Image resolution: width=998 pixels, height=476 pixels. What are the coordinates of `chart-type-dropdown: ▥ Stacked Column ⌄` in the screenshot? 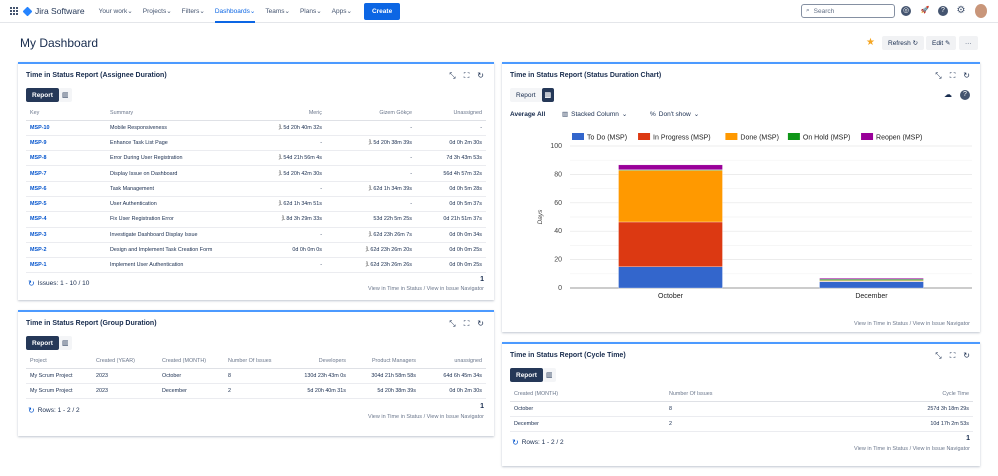 It's located at (594, 114).